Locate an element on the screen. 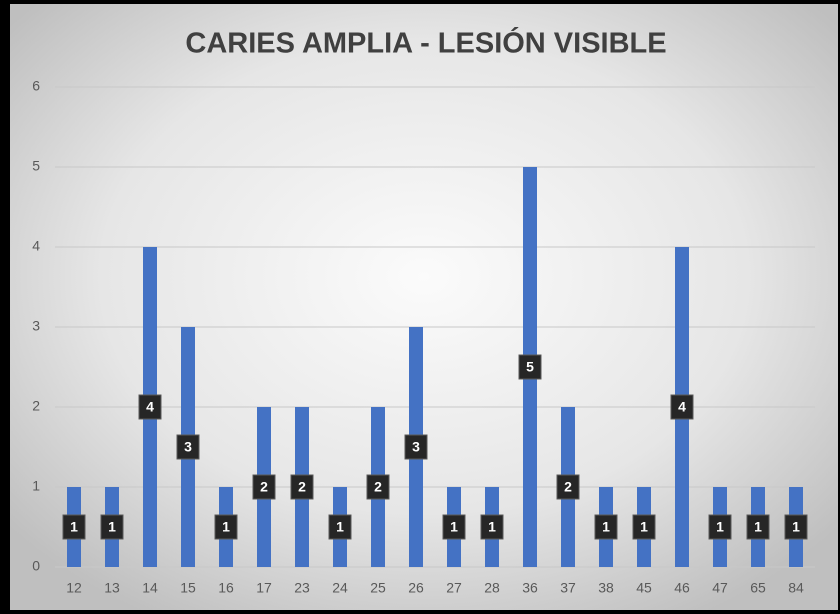 The width and height of the screenshot is (840, 614). y-tick-label: 6 is located at coordinates (36, 86).